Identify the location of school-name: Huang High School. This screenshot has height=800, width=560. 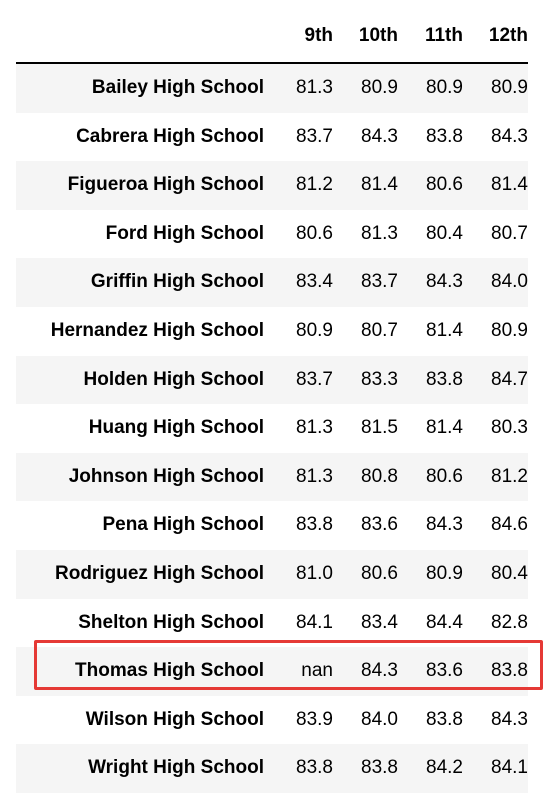
(176, 428).